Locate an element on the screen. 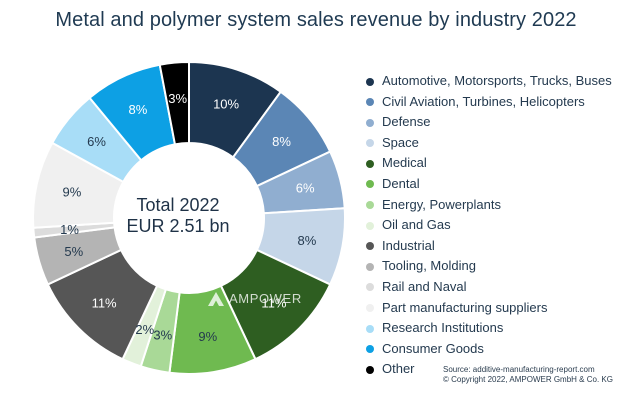 This screenshot has height=400, width=632. legend-label: Part manufacturing suppliers is located at coordinates (465, 307).